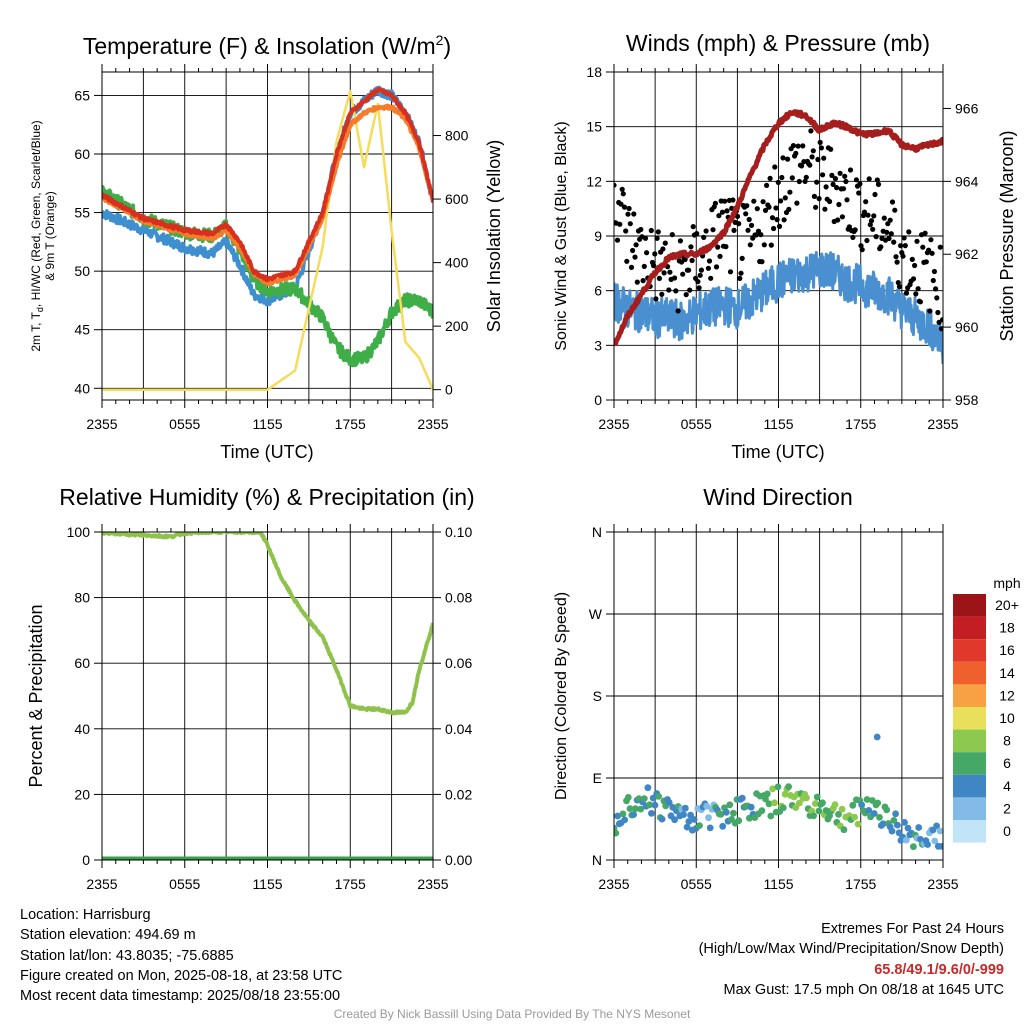 This screenshot has width=1024, height=1024. I want to click on y-tick-label: 0.02, so click(458, 794).